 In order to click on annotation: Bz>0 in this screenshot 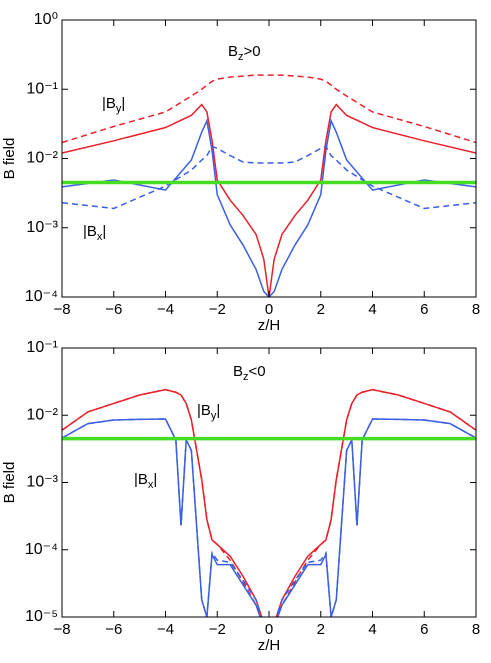, I will do `click(244, 53)`.